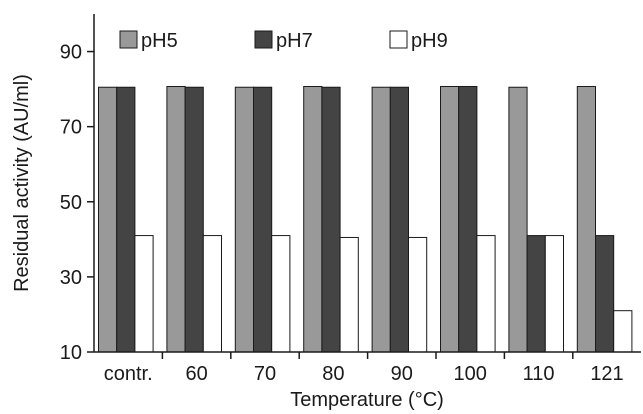  I want to click on legend: pH5 pH7 pH9, so click(283, 41).